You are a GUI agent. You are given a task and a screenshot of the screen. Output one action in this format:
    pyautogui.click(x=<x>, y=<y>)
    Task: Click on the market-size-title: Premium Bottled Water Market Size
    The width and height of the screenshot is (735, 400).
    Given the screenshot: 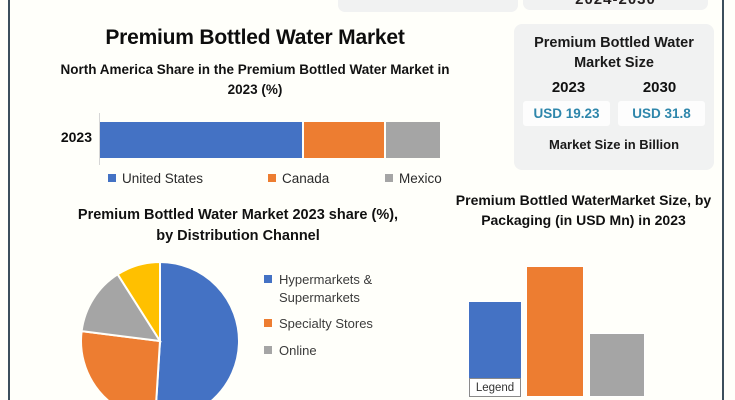 What is the action you would take?
    pyautogui.click(x=614, y=53)
    